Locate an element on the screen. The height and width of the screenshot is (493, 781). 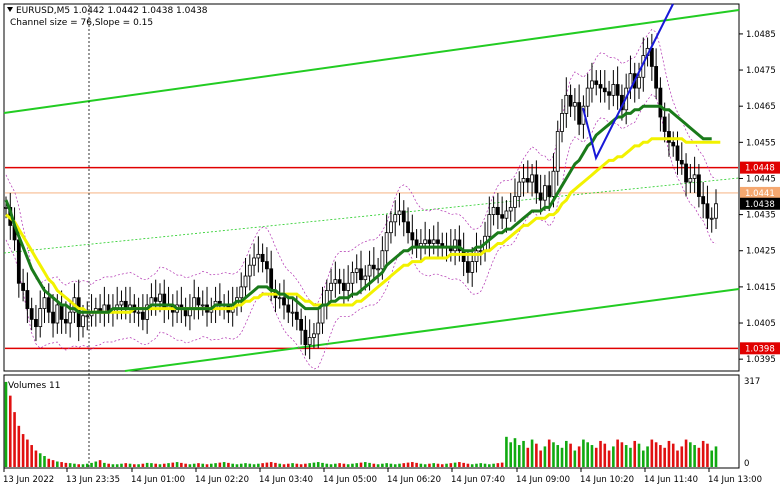
time-tick-label: 14 Jun 02:20 is located at coordinates (222, 480).